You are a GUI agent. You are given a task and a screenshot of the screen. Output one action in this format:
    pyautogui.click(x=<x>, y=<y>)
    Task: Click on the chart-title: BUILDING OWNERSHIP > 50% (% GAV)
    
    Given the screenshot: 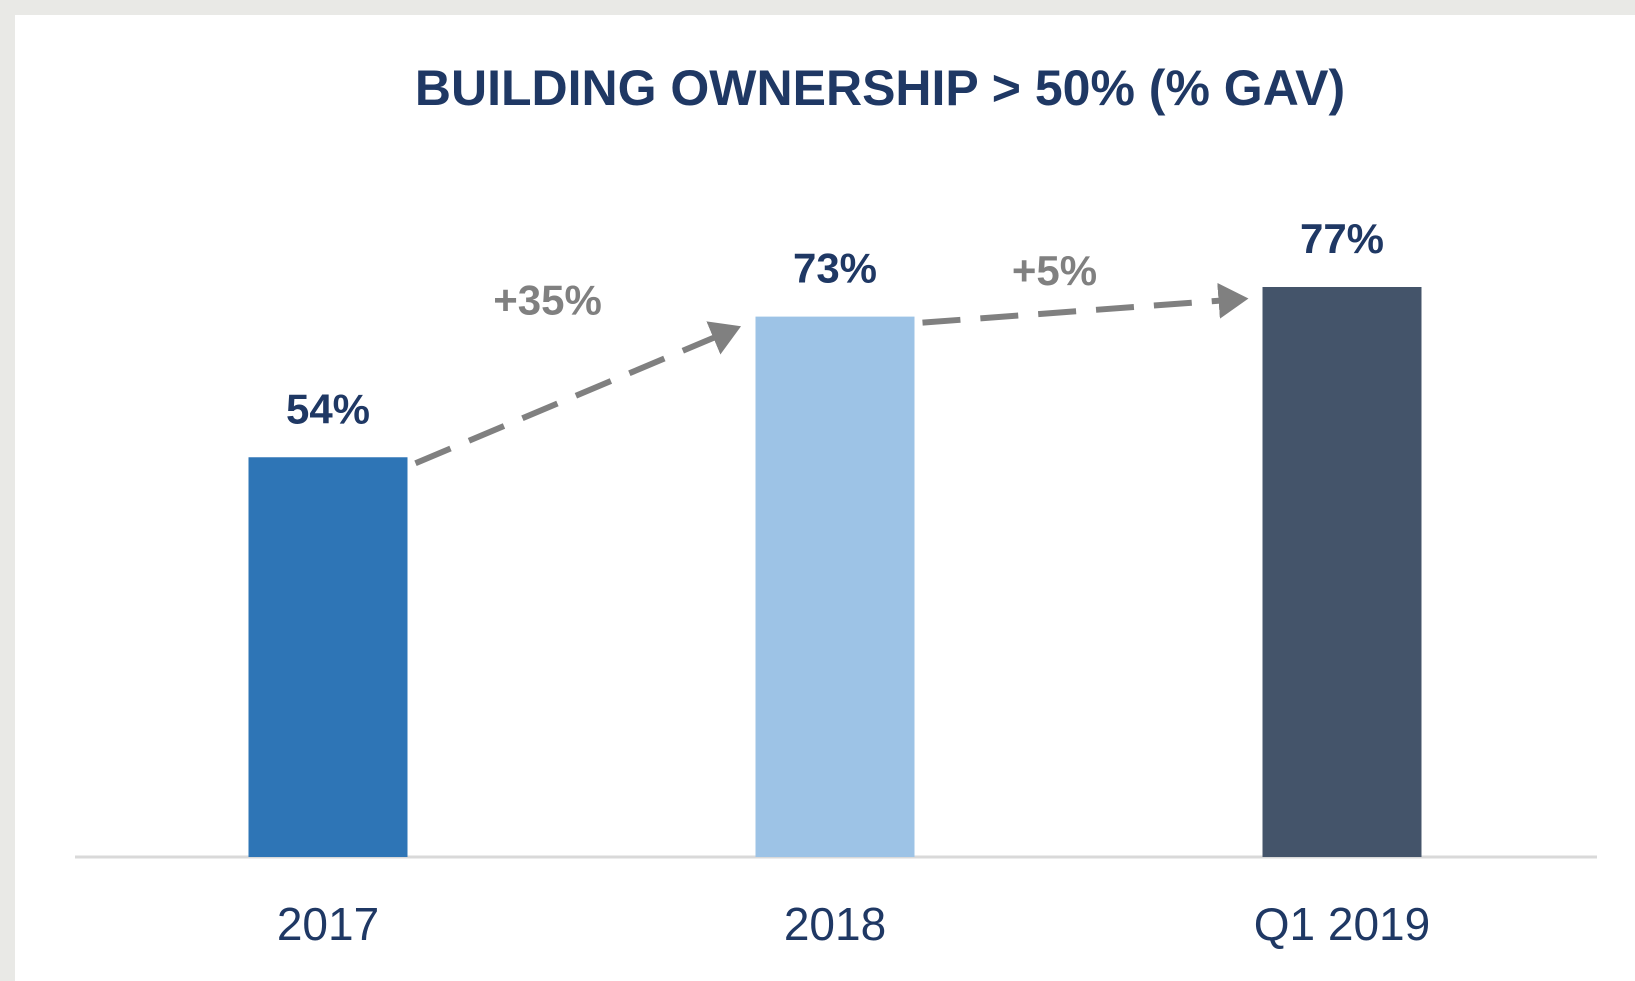 What is the action you would take?
    pyautogui.click(x=880, y=88)
    